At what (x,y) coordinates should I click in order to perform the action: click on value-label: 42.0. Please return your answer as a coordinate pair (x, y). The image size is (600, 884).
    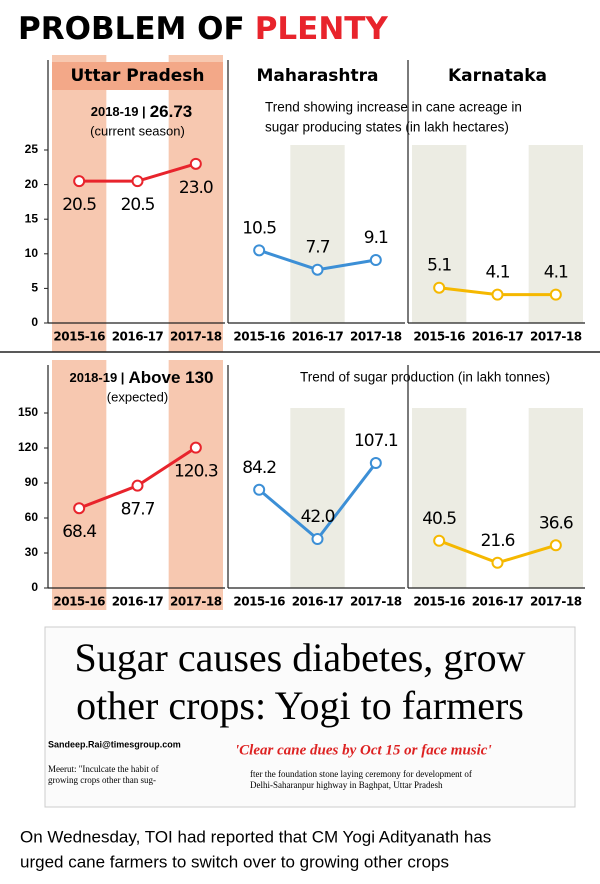
    Looking at the image, I should click on (318, 517).